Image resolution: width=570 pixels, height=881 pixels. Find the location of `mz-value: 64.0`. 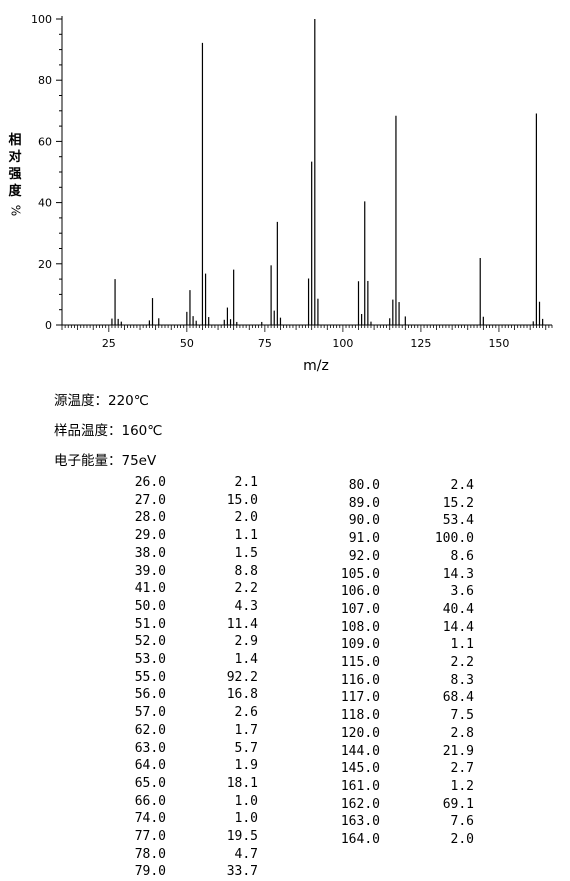

mz-value: 64.0 is located at coordinates (150, 766).